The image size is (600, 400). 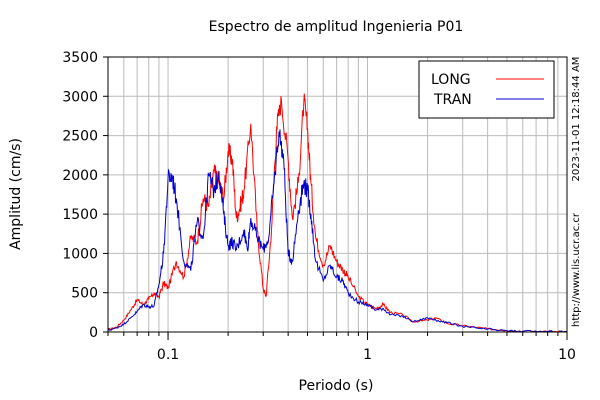 What do you see at coordinates (336, 27) in the screenshot?
I see `chart-title: Espectro de amplitud Ingenieria P01` at bounding box center [336, 27].